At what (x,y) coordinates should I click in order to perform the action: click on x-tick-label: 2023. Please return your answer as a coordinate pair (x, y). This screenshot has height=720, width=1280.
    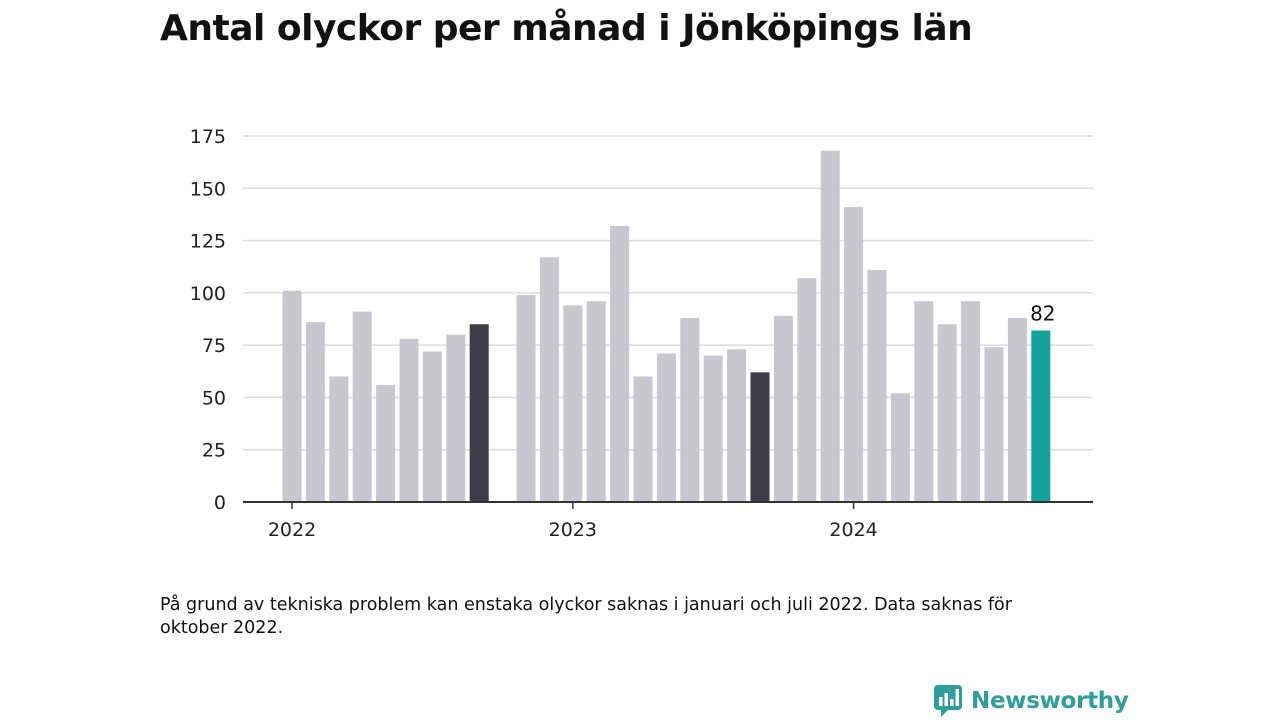
    Looking at the image, I should click on (573, 530).